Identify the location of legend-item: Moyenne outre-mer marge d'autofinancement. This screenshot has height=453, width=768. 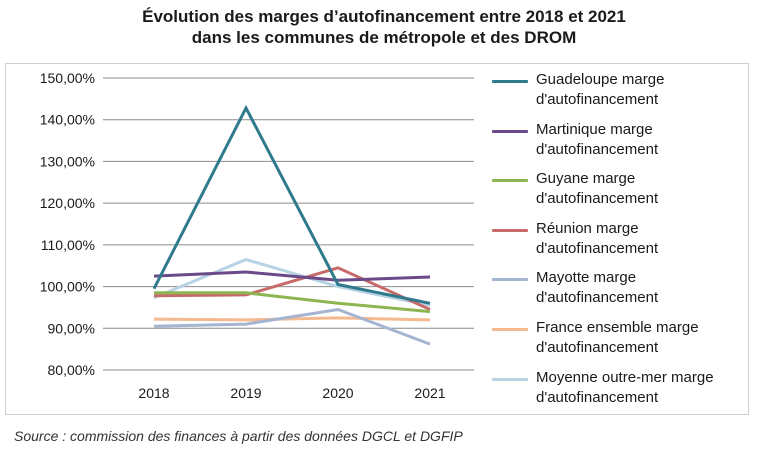
(617, 393).